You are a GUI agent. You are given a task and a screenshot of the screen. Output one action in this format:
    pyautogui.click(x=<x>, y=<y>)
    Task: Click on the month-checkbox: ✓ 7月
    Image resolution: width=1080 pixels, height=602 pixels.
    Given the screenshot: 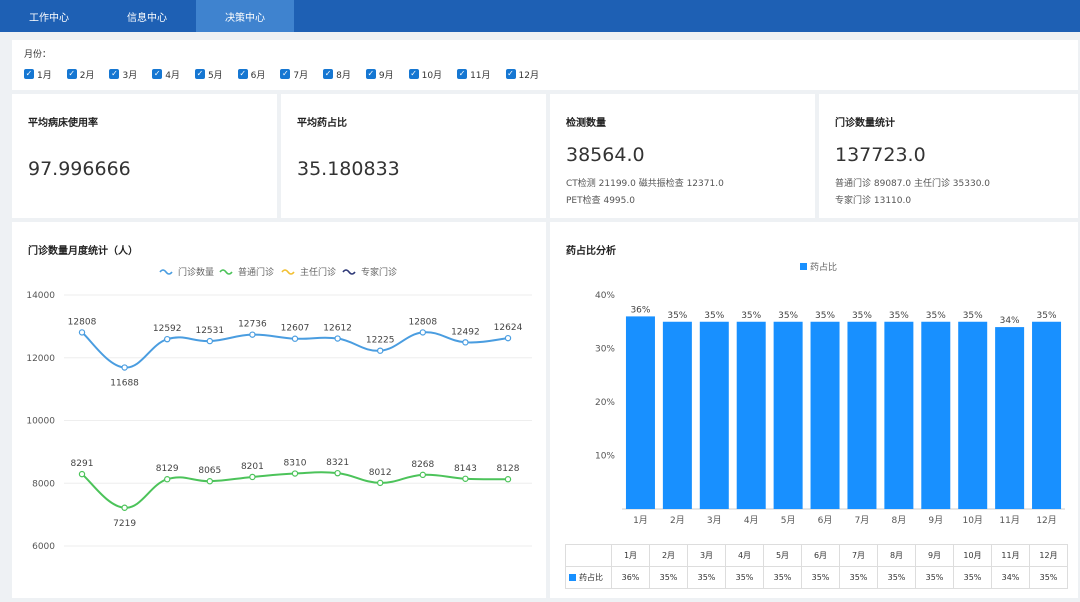 What is the action you would take?
    pyautogui.click(x=294, y=74)
    